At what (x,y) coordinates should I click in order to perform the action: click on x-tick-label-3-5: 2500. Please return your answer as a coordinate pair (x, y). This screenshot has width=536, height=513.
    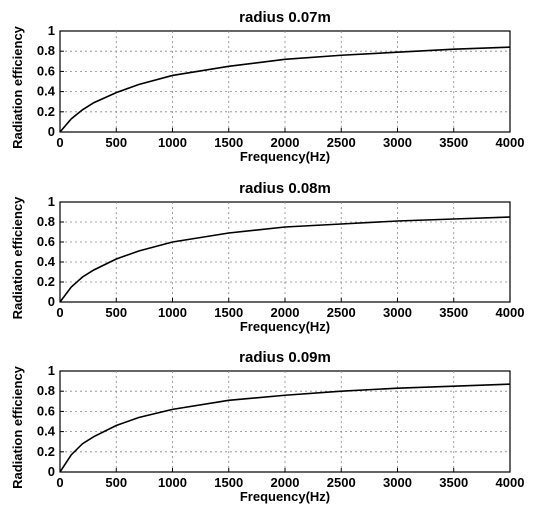
    Looking at the image, I should click on (341, 482).